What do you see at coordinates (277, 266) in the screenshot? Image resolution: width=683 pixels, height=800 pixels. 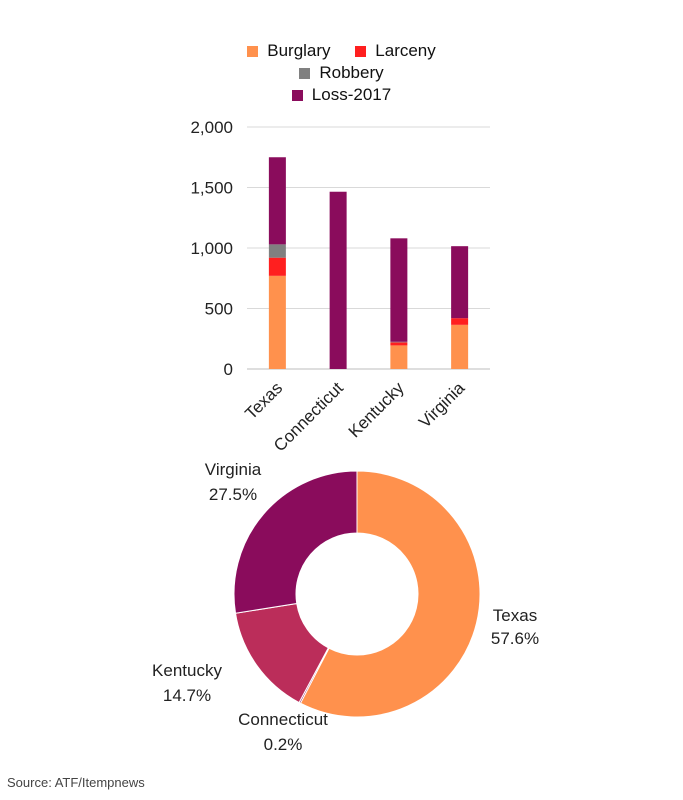 I see `bar-texas-larceny` at bounding box center [277, 266].